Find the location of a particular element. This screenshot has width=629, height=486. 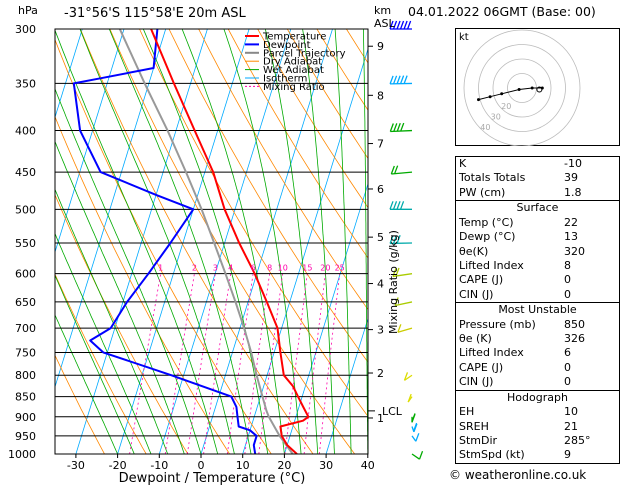

hodograph-point is located at coordinates (490, 97).